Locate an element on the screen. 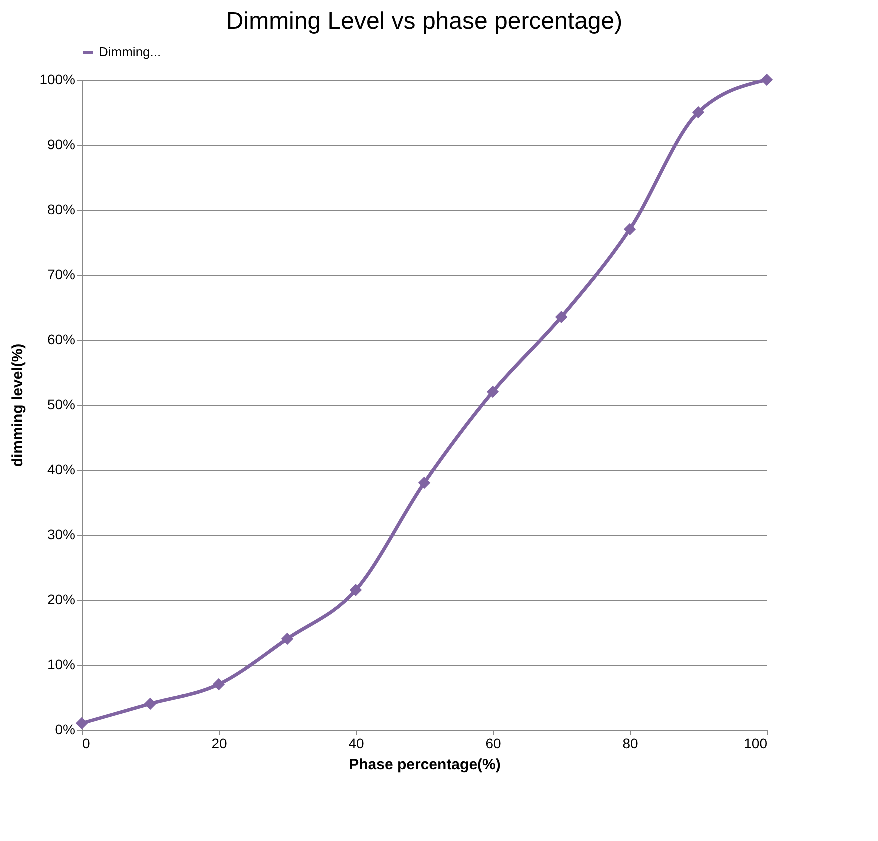 The width and height of the screenshot is (878, 841). chart-title: Dimming Level vs phase percentage) is located at coordinates (424, 21).